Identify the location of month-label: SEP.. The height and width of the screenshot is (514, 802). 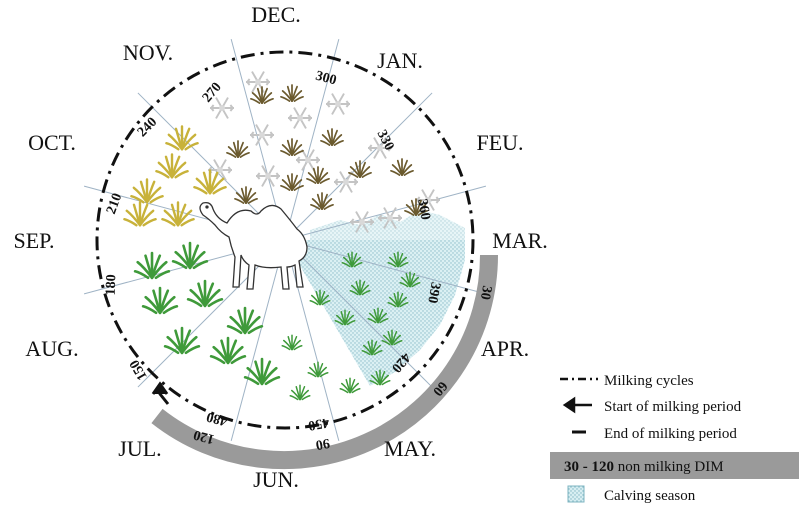
(34, 240).